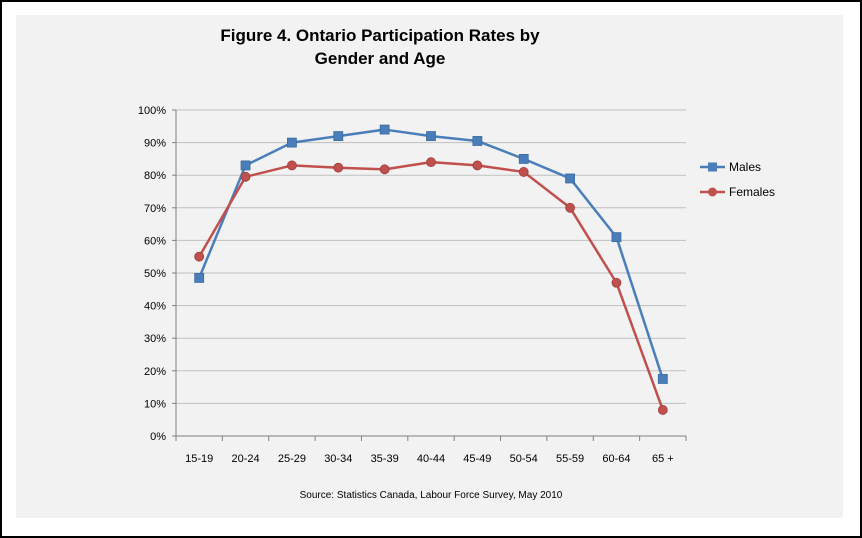  Describe the element at coordinates (158, 437) in the screenshot. I see `y-tick-label: 0%` at that location.